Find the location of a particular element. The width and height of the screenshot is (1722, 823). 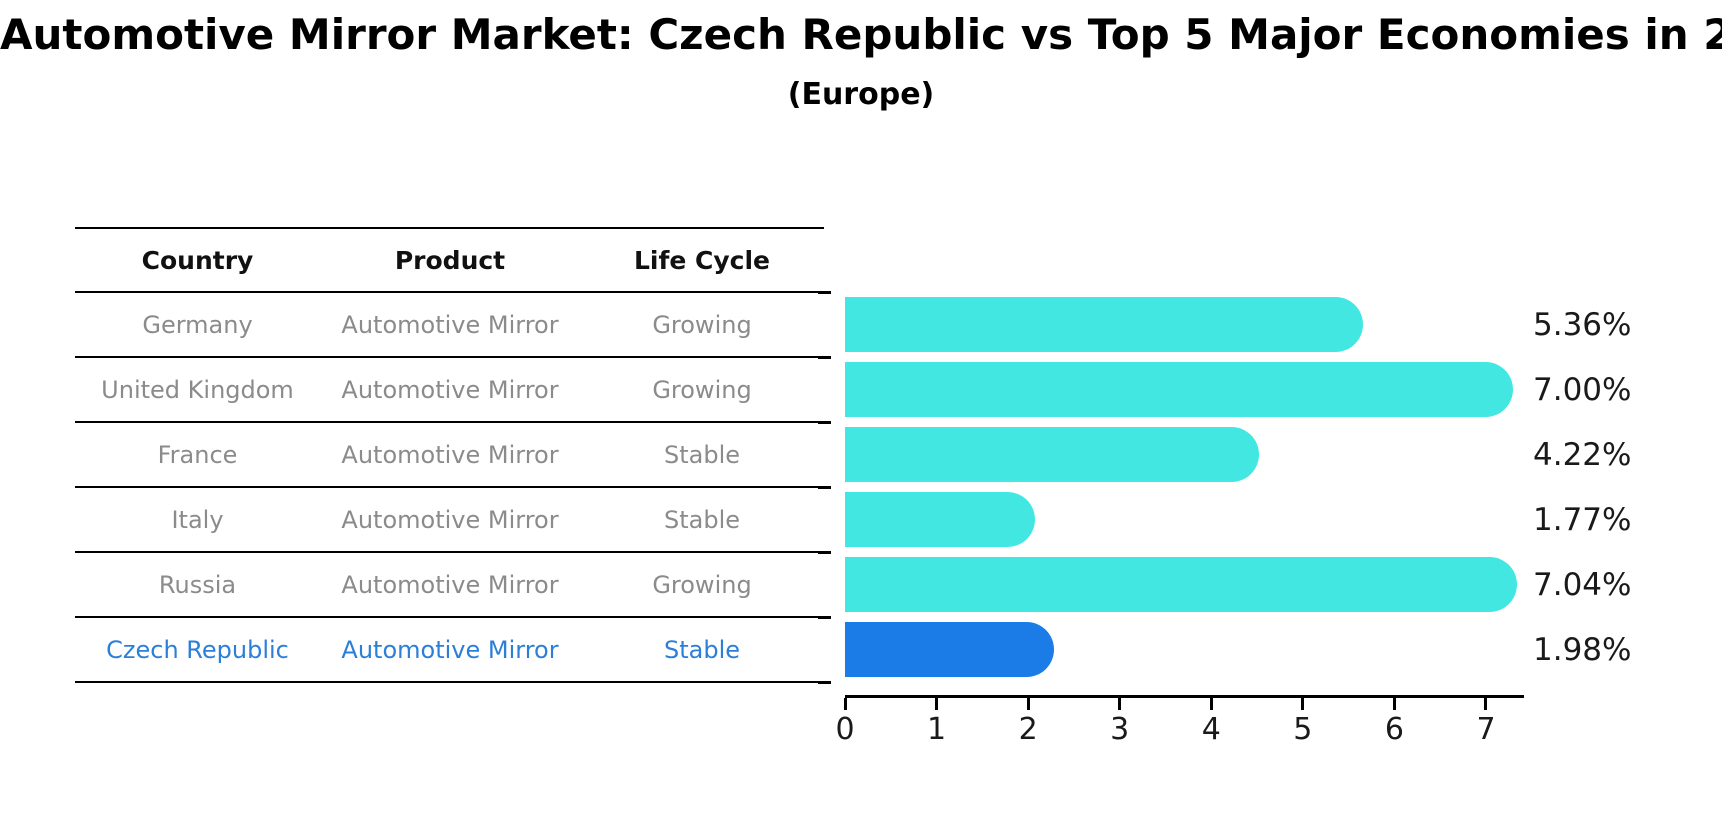

table-header-row: Country Product Life Cycle is located at coordinates (449, 261).